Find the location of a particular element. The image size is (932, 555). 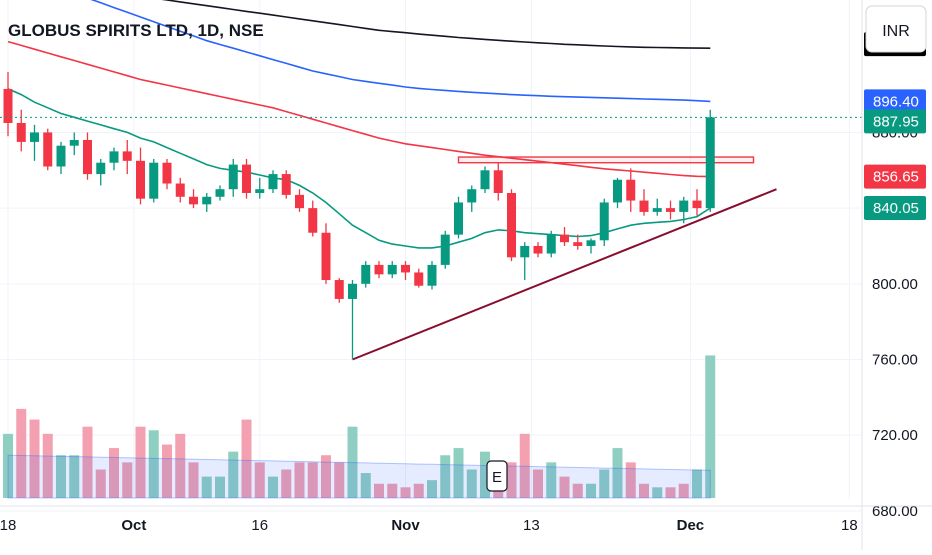

time-axis-tick-label: Nov is located at coordinates (405, 525).